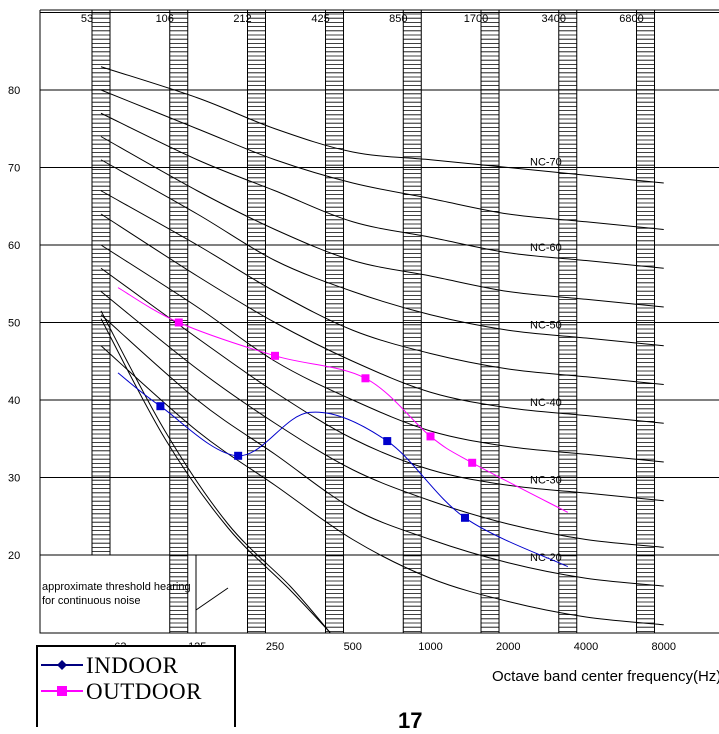  I want to click on x-tick-label: 2000, so click(508, 647).